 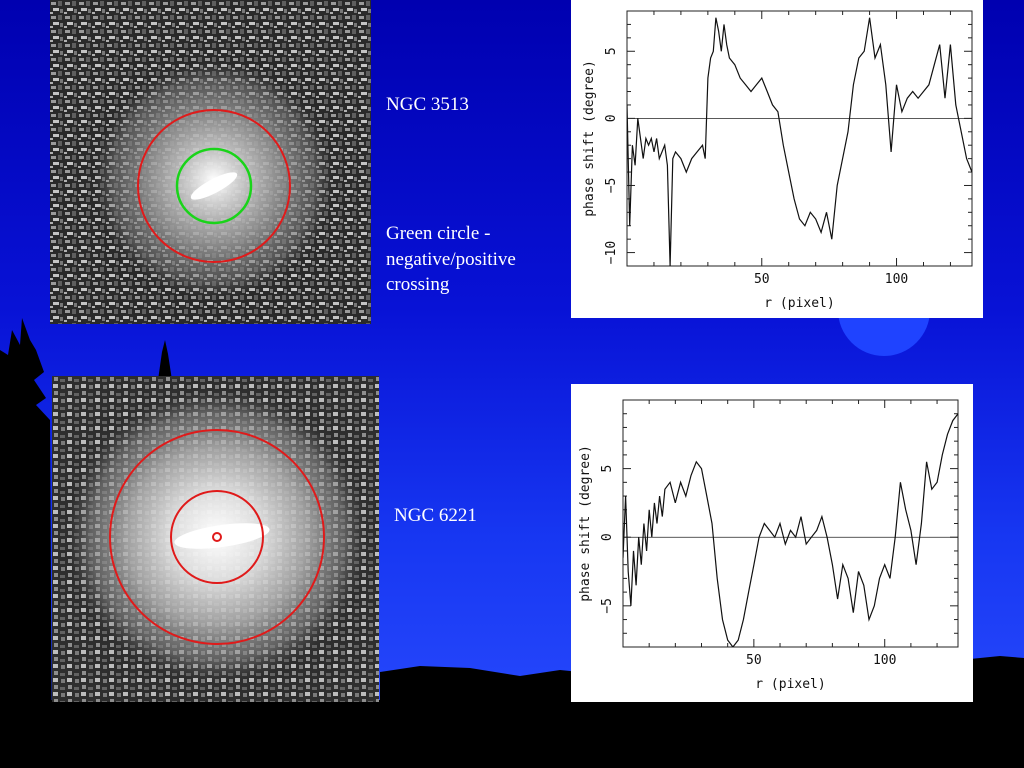 What do you see at coordinates (427, 104) in the screenshot?
I see `galaxy-name-label: NGC 3513` at bounding box center [427, 104].